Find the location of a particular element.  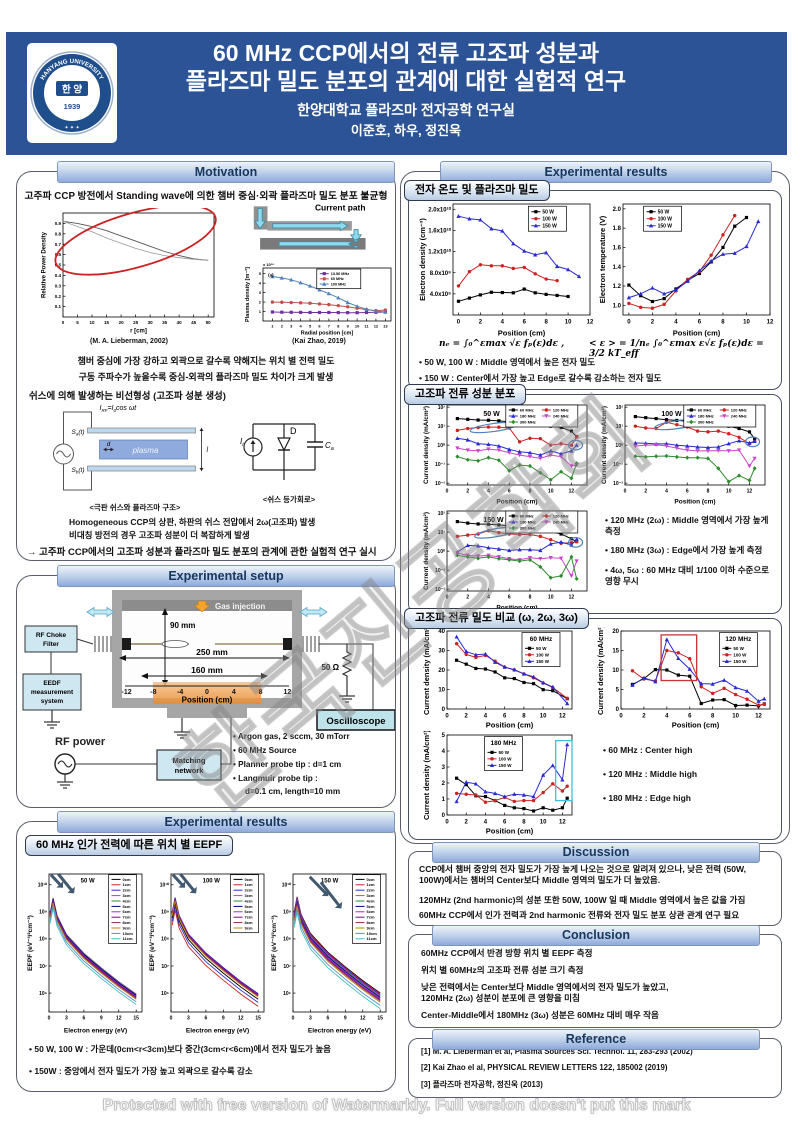

svg-text: 9 is located at coordinates (101, 1019).